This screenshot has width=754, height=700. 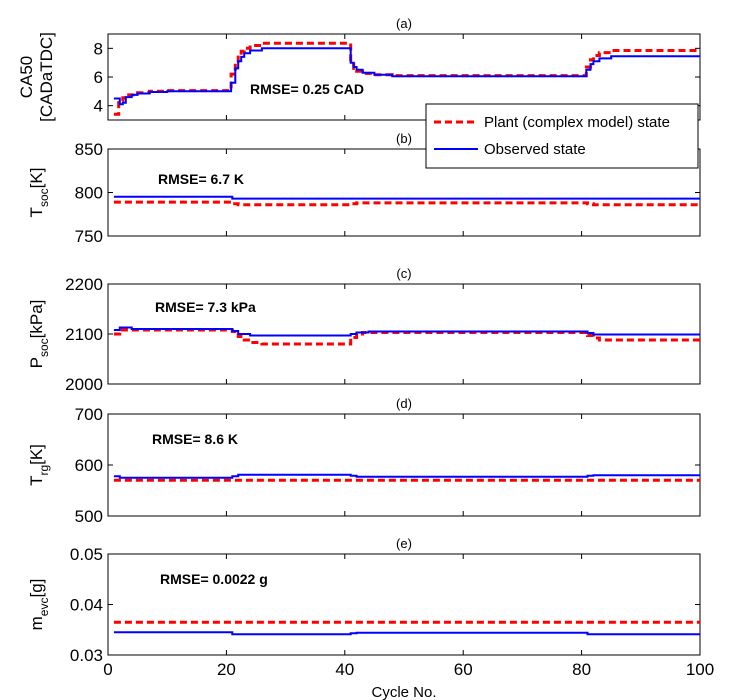 I want to click on panel-title: (d), so click(x=404, y=403).